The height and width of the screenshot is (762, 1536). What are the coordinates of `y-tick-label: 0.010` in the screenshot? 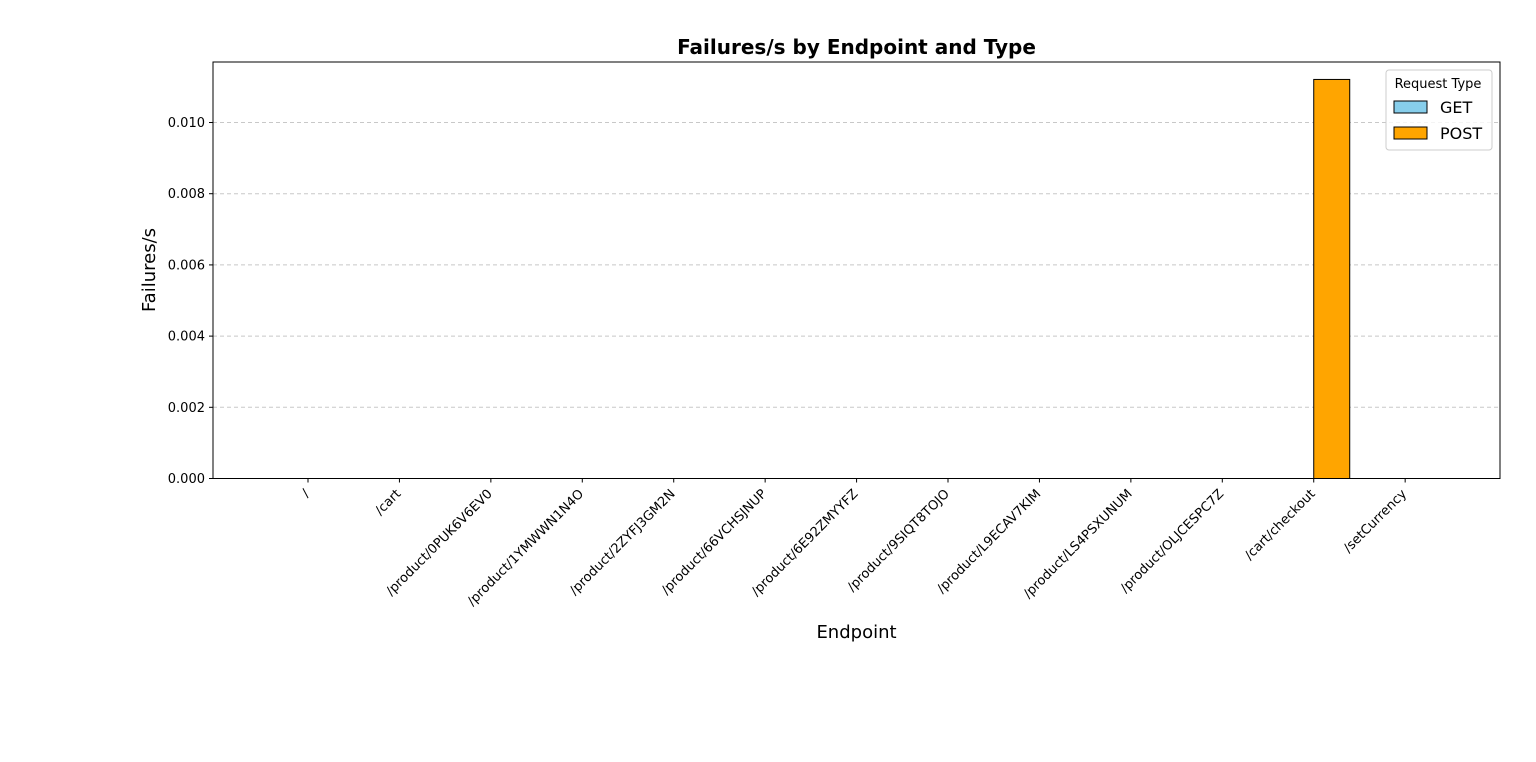 It's located at (186, 123).